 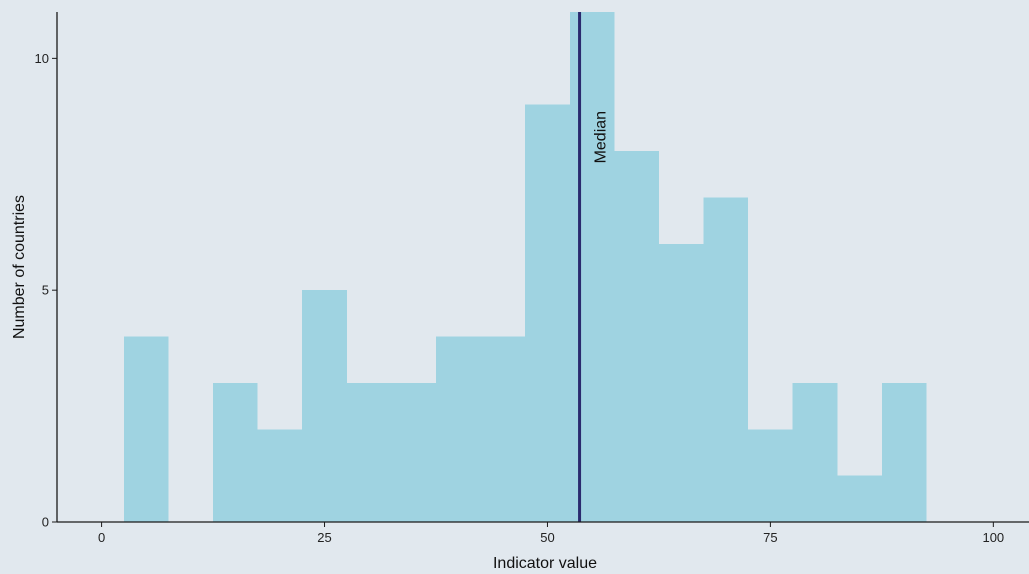 What do you see at coordinates (993, 537) in the screenshot?
I see `x-tick-label: 100` at bounding box center [993, 537].